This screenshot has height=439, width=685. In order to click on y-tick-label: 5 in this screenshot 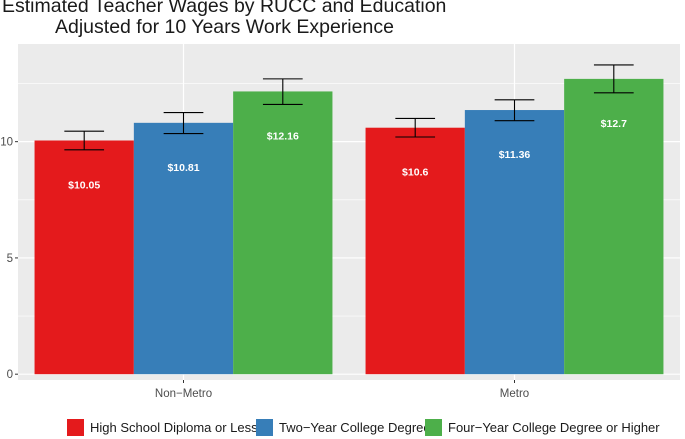, I will do `click(10, 259)`.